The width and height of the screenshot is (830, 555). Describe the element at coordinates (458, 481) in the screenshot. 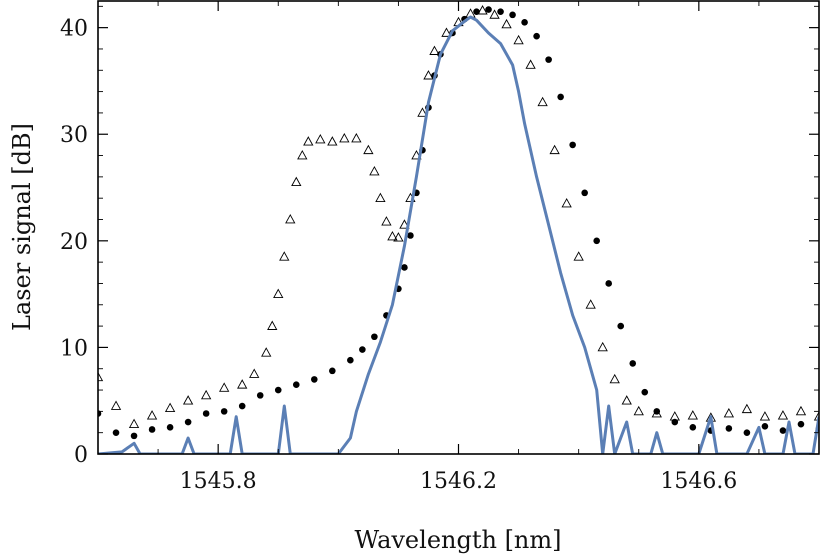

I see `x-tick-label: 1546.2` at that location.